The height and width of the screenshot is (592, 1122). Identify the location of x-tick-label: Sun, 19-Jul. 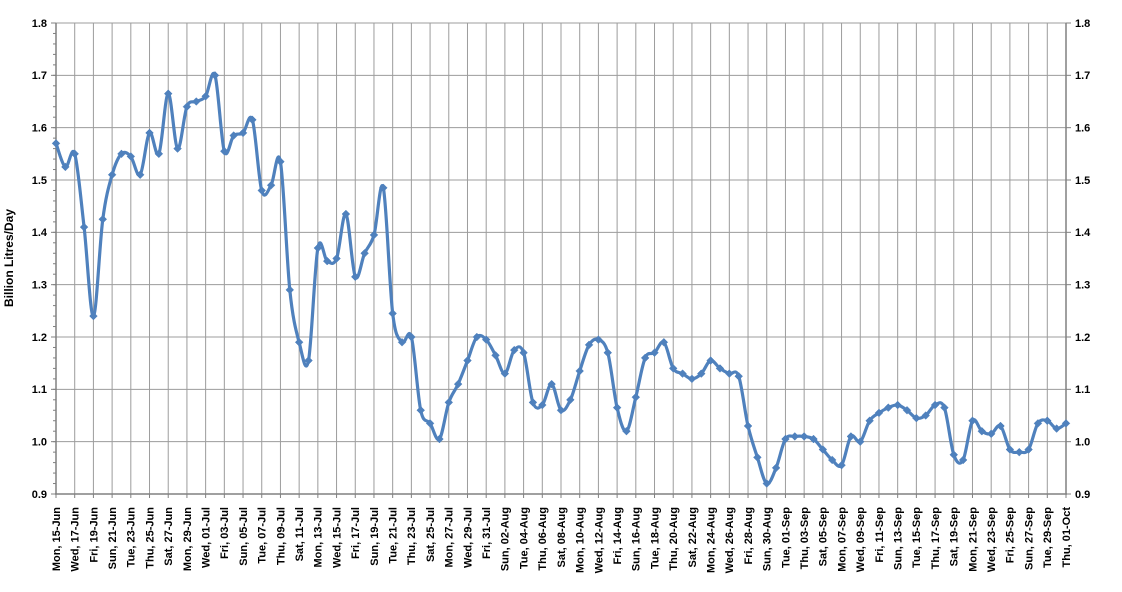
(375, 536).